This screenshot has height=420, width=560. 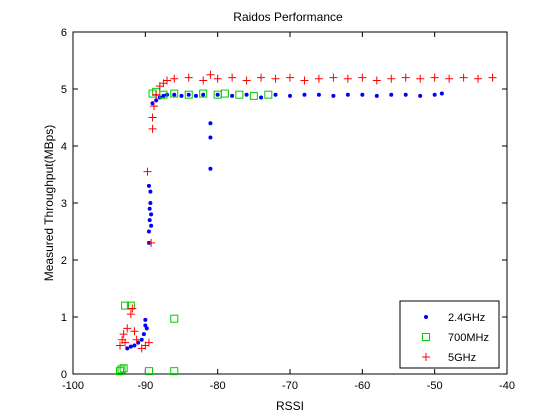 What do you see at coordinates (64, 375) in the screenshot?
I see `y-tick-label: 0` at bounding box center [64, 375].